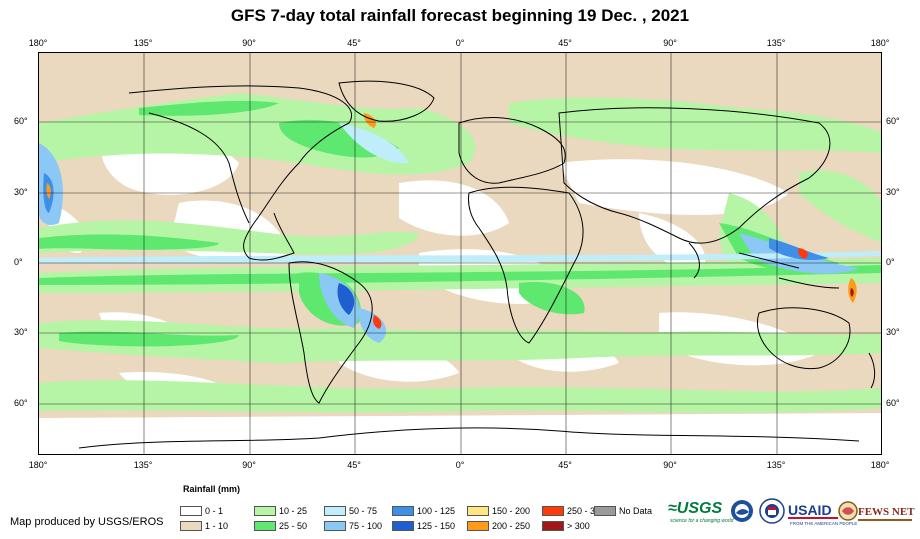 The width and height of the screenshot is (920, 539). I want to click on legend-label: 150 - 200, so click(511, 511).